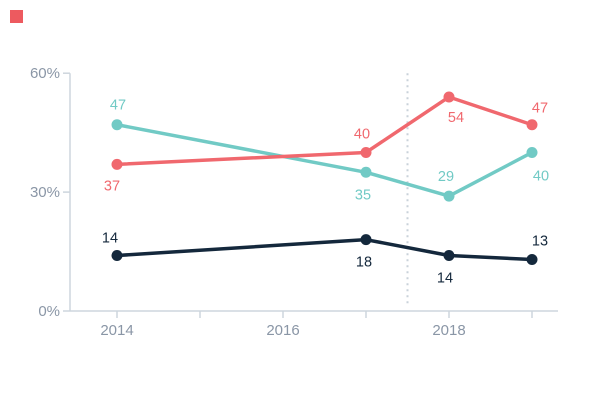 The width and height of the screenshot is (600, 400). I want to click on x-tick-label: 2014, so click(116, 330).